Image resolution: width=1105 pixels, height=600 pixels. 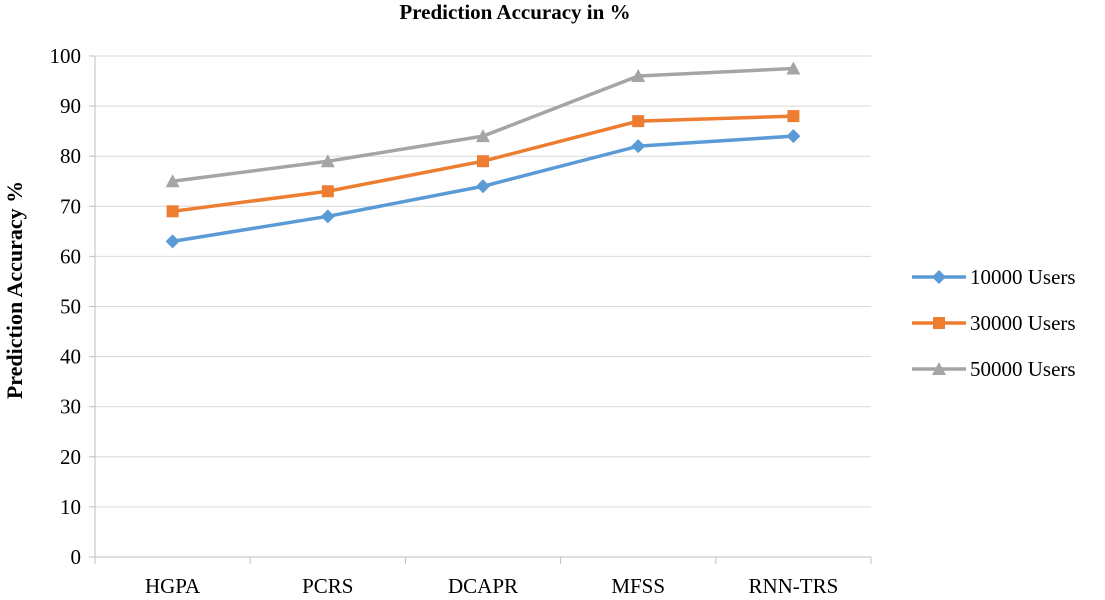 What do you see at coordinates (70, 307) in the screenshot?
I see `y-tick-label: 50` at bounding box center [70, 307].